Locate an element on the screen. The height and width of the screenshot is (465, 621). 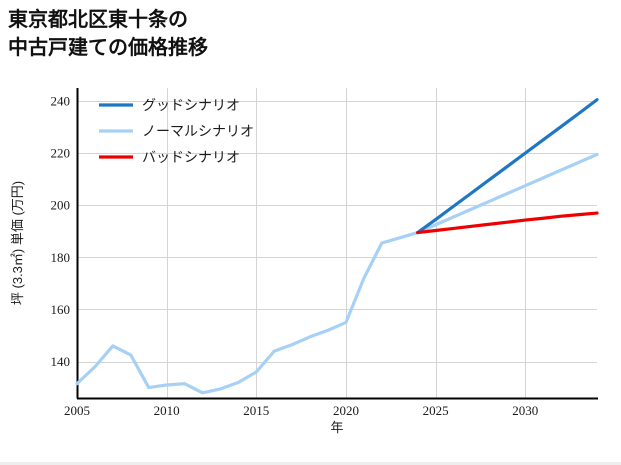
y-tick-label: 160 is located at coordinates (61, 309).